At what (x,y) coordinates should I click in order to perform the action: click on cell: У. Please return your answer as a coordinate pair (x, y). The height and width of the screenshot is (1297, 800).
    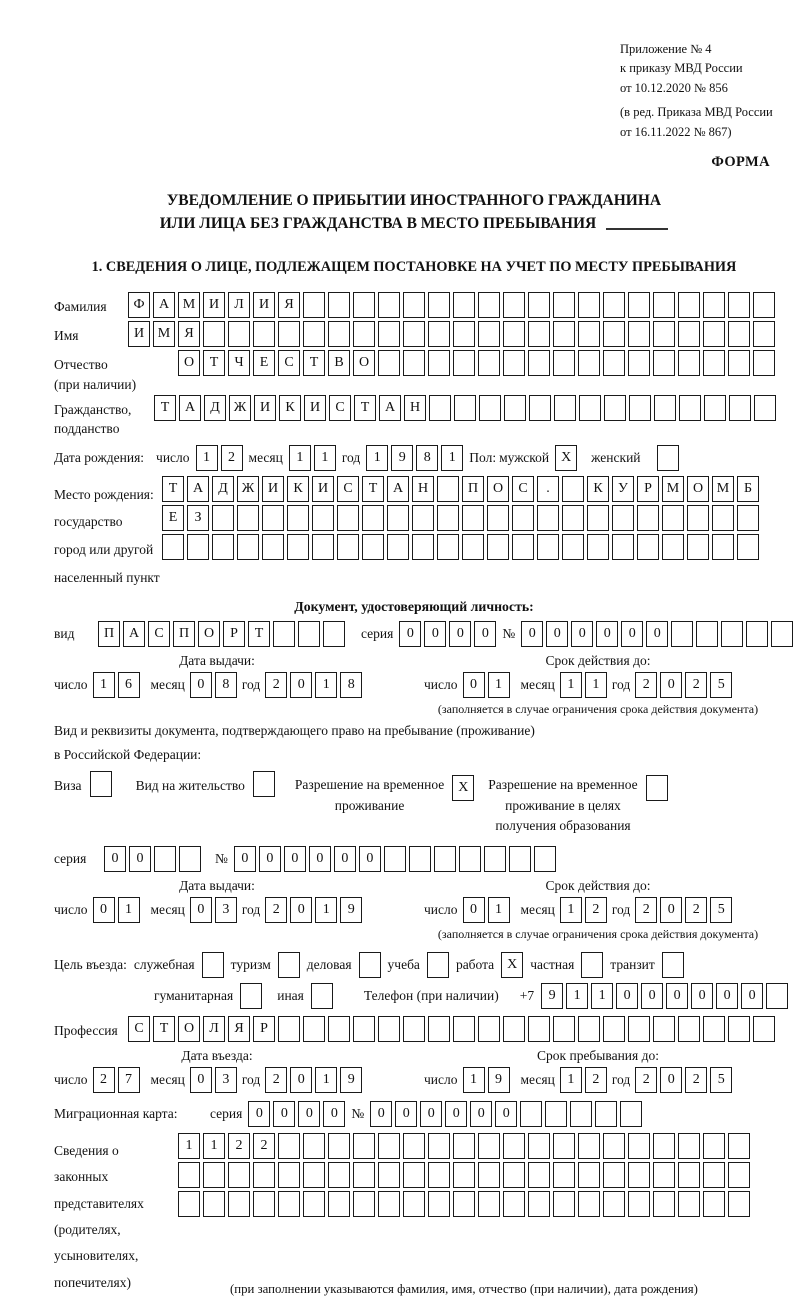
    Looking at the image, I should click on (623, 488).